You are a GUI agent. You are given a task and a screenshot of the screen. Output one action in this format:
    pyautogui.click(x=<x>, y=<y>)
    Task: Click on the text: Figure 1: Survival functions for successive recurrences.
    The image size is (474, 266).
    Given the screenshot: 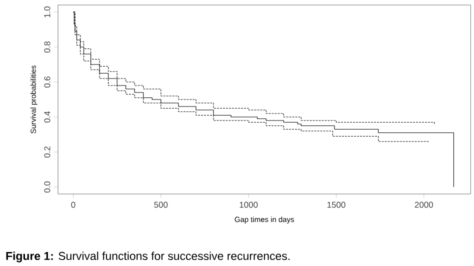 What is the action you would take?
    pyautogui.click(x=148, y=257)
    